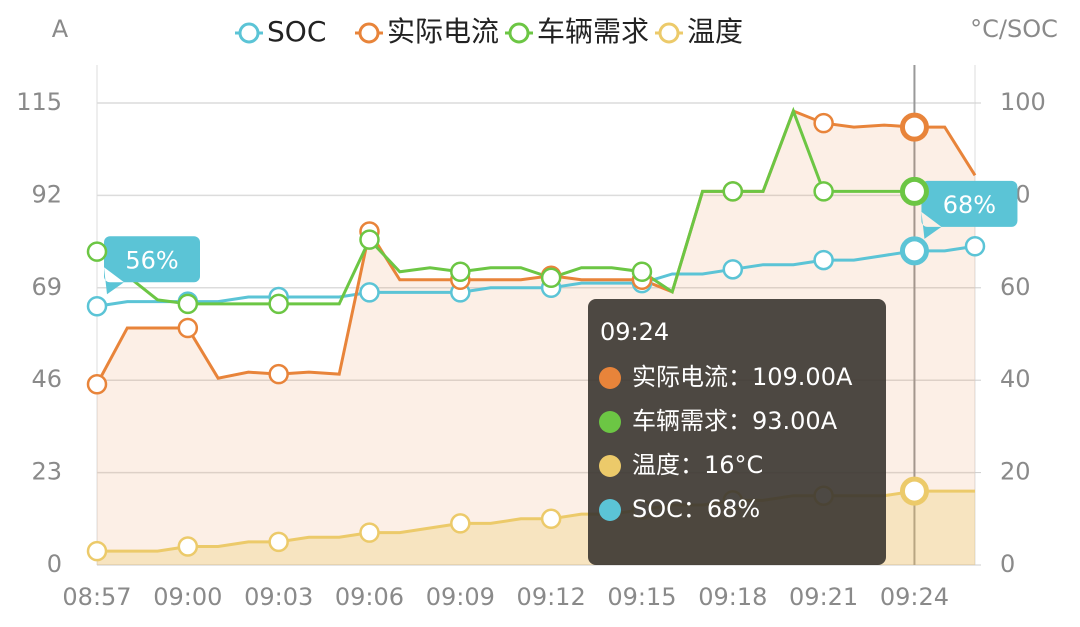 This screenshot has height=627, width=1080. What do you see at coordinates (46, 287) in the screenshot?
I see `y-tick-label: 69` at bounding box center [46, 287].